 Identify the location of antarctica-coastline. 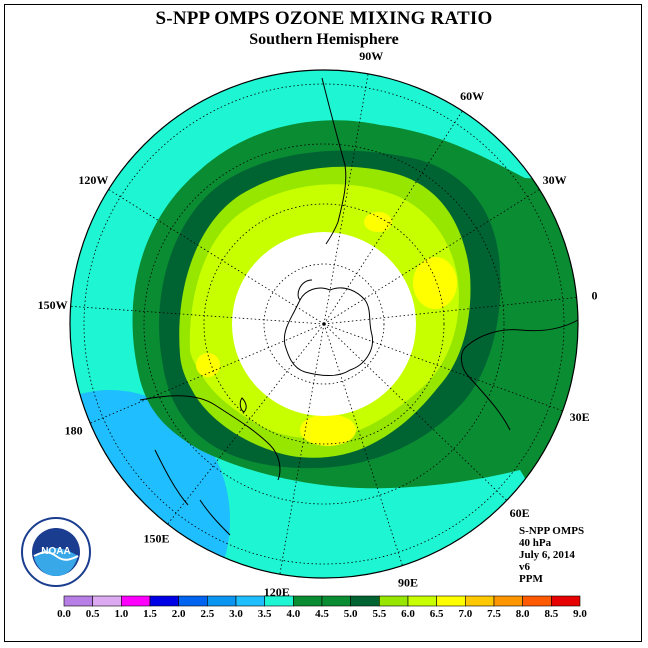
(328, 327).